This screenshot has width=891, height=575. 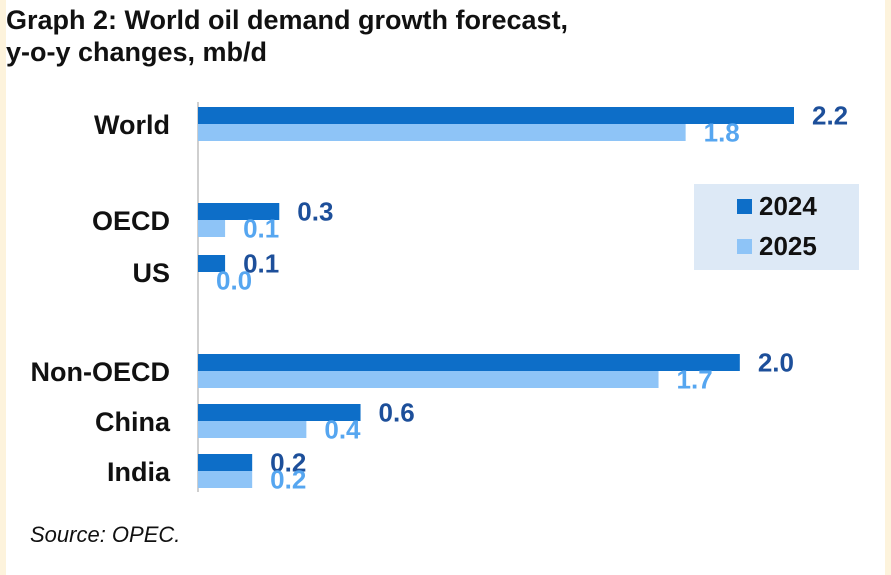 I want to click on legend-label-2024: 2024, so click(x=788, y=206).